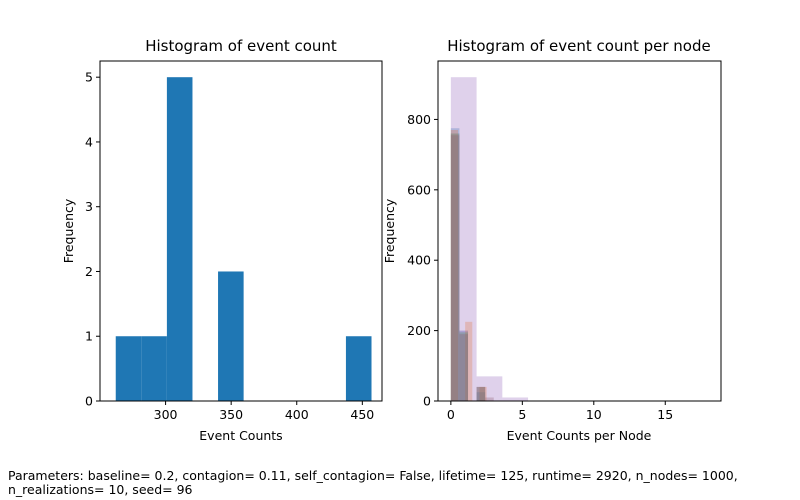  What do you see at coordinates (89, 77) in the screenshot?
I see `y-tick-label: 5` at bounding box center [89, 77].